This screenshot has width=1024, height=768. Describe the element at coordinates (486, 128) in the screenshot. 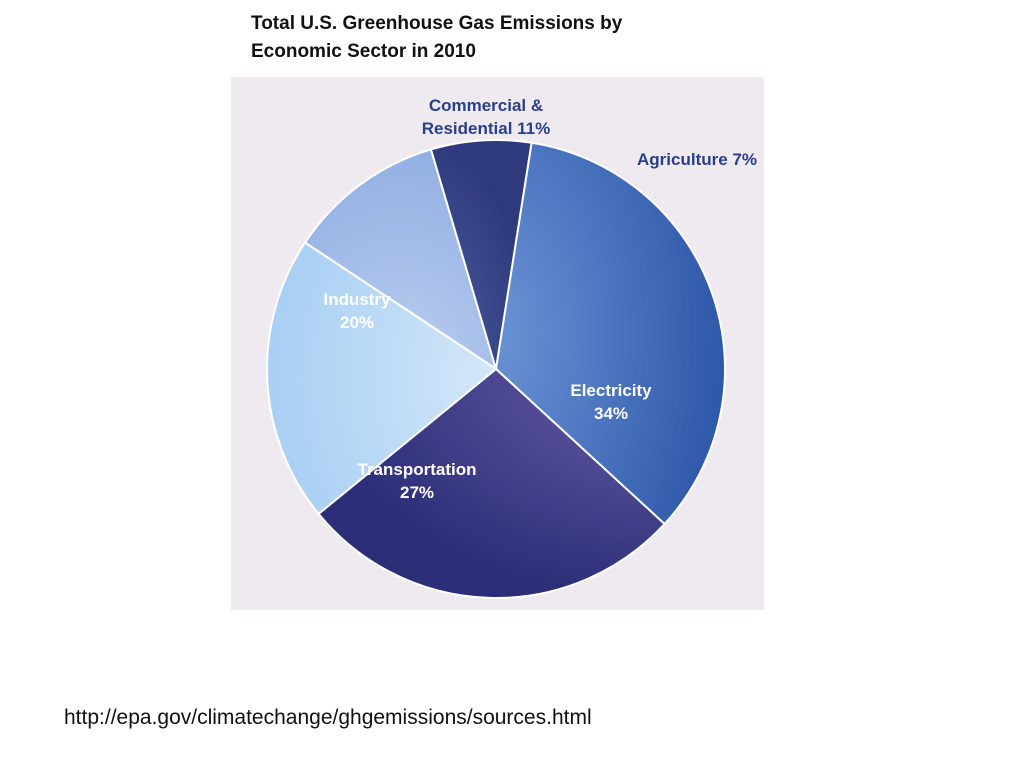

I see `pie-label-line: Residential 11%` at that location.